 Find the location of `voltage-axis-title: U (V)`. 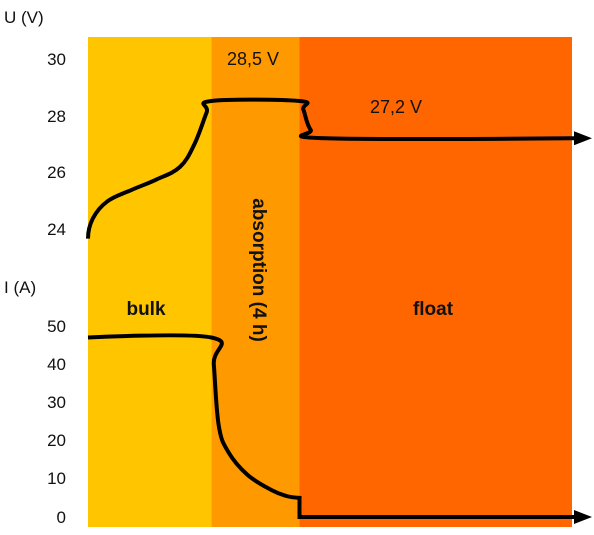

voltage-axis-title: U (V) is located at coordinates (24, 17).